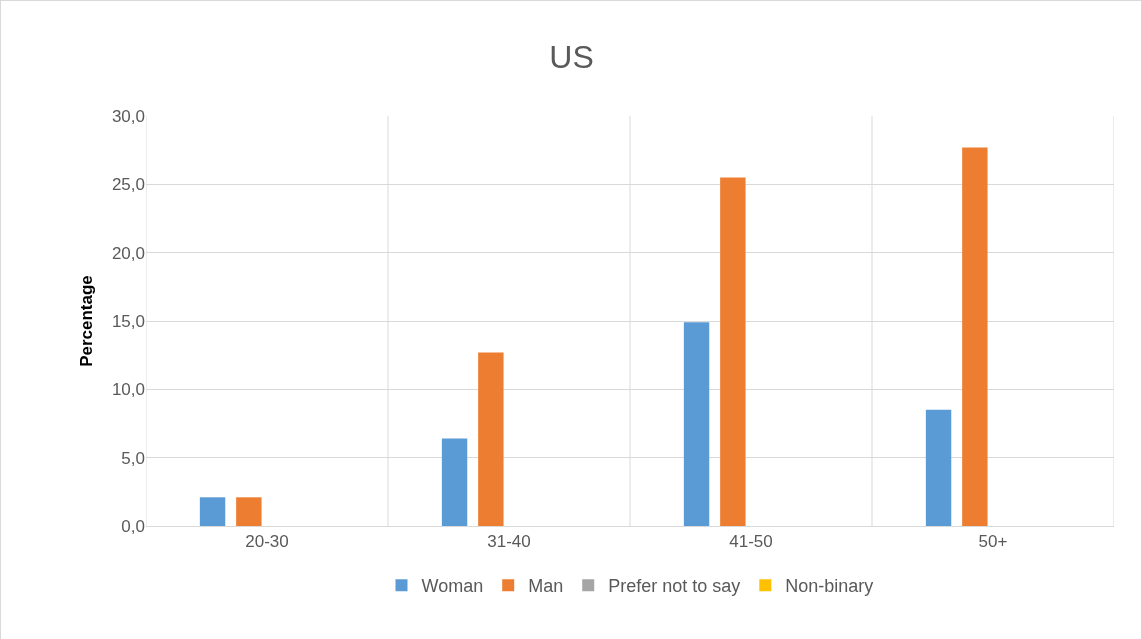 The image size is (1141, 639). Describe the element at coordinates (267, 542) in the screenshot. I see `x-tick-label: 20-30` at that location.